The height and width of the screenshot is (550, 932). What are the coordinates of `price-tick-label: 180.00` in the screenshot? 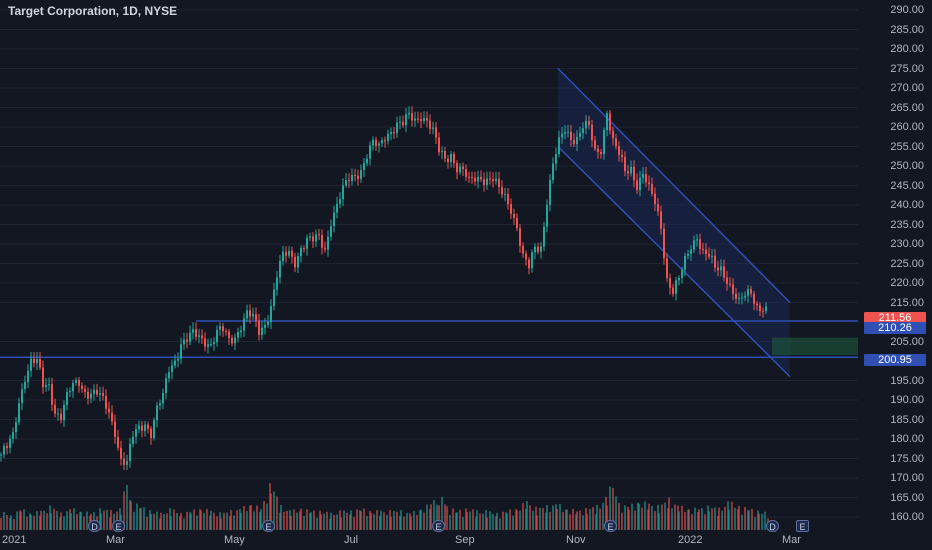 It's located at (907, 439).